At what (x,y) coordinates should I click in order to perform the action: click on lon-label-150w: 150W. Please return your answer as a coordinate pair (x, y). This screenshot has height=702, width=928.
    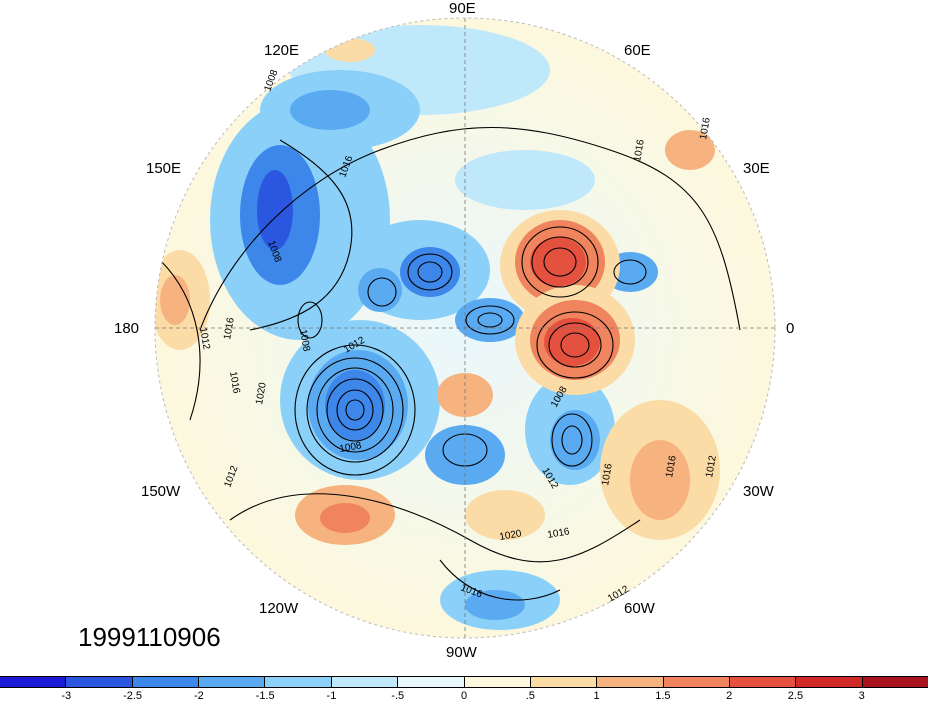
    Looking at the image, I should click on (161, 491).